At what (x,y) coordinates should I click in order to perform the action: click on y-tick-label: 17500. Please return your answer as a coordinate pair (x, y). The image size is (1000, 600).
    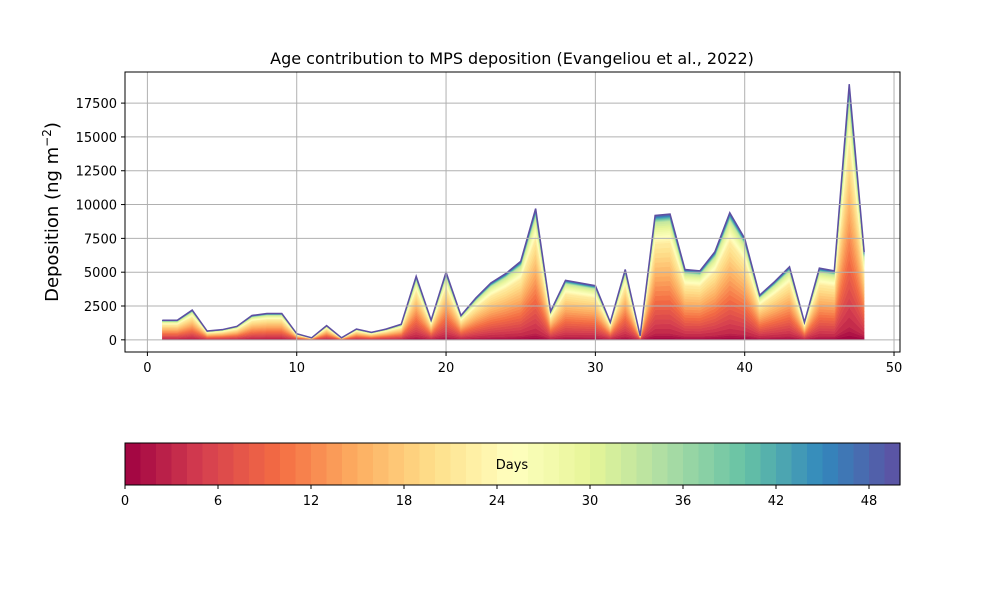
    Looking at the image, I should click on (96, 104).